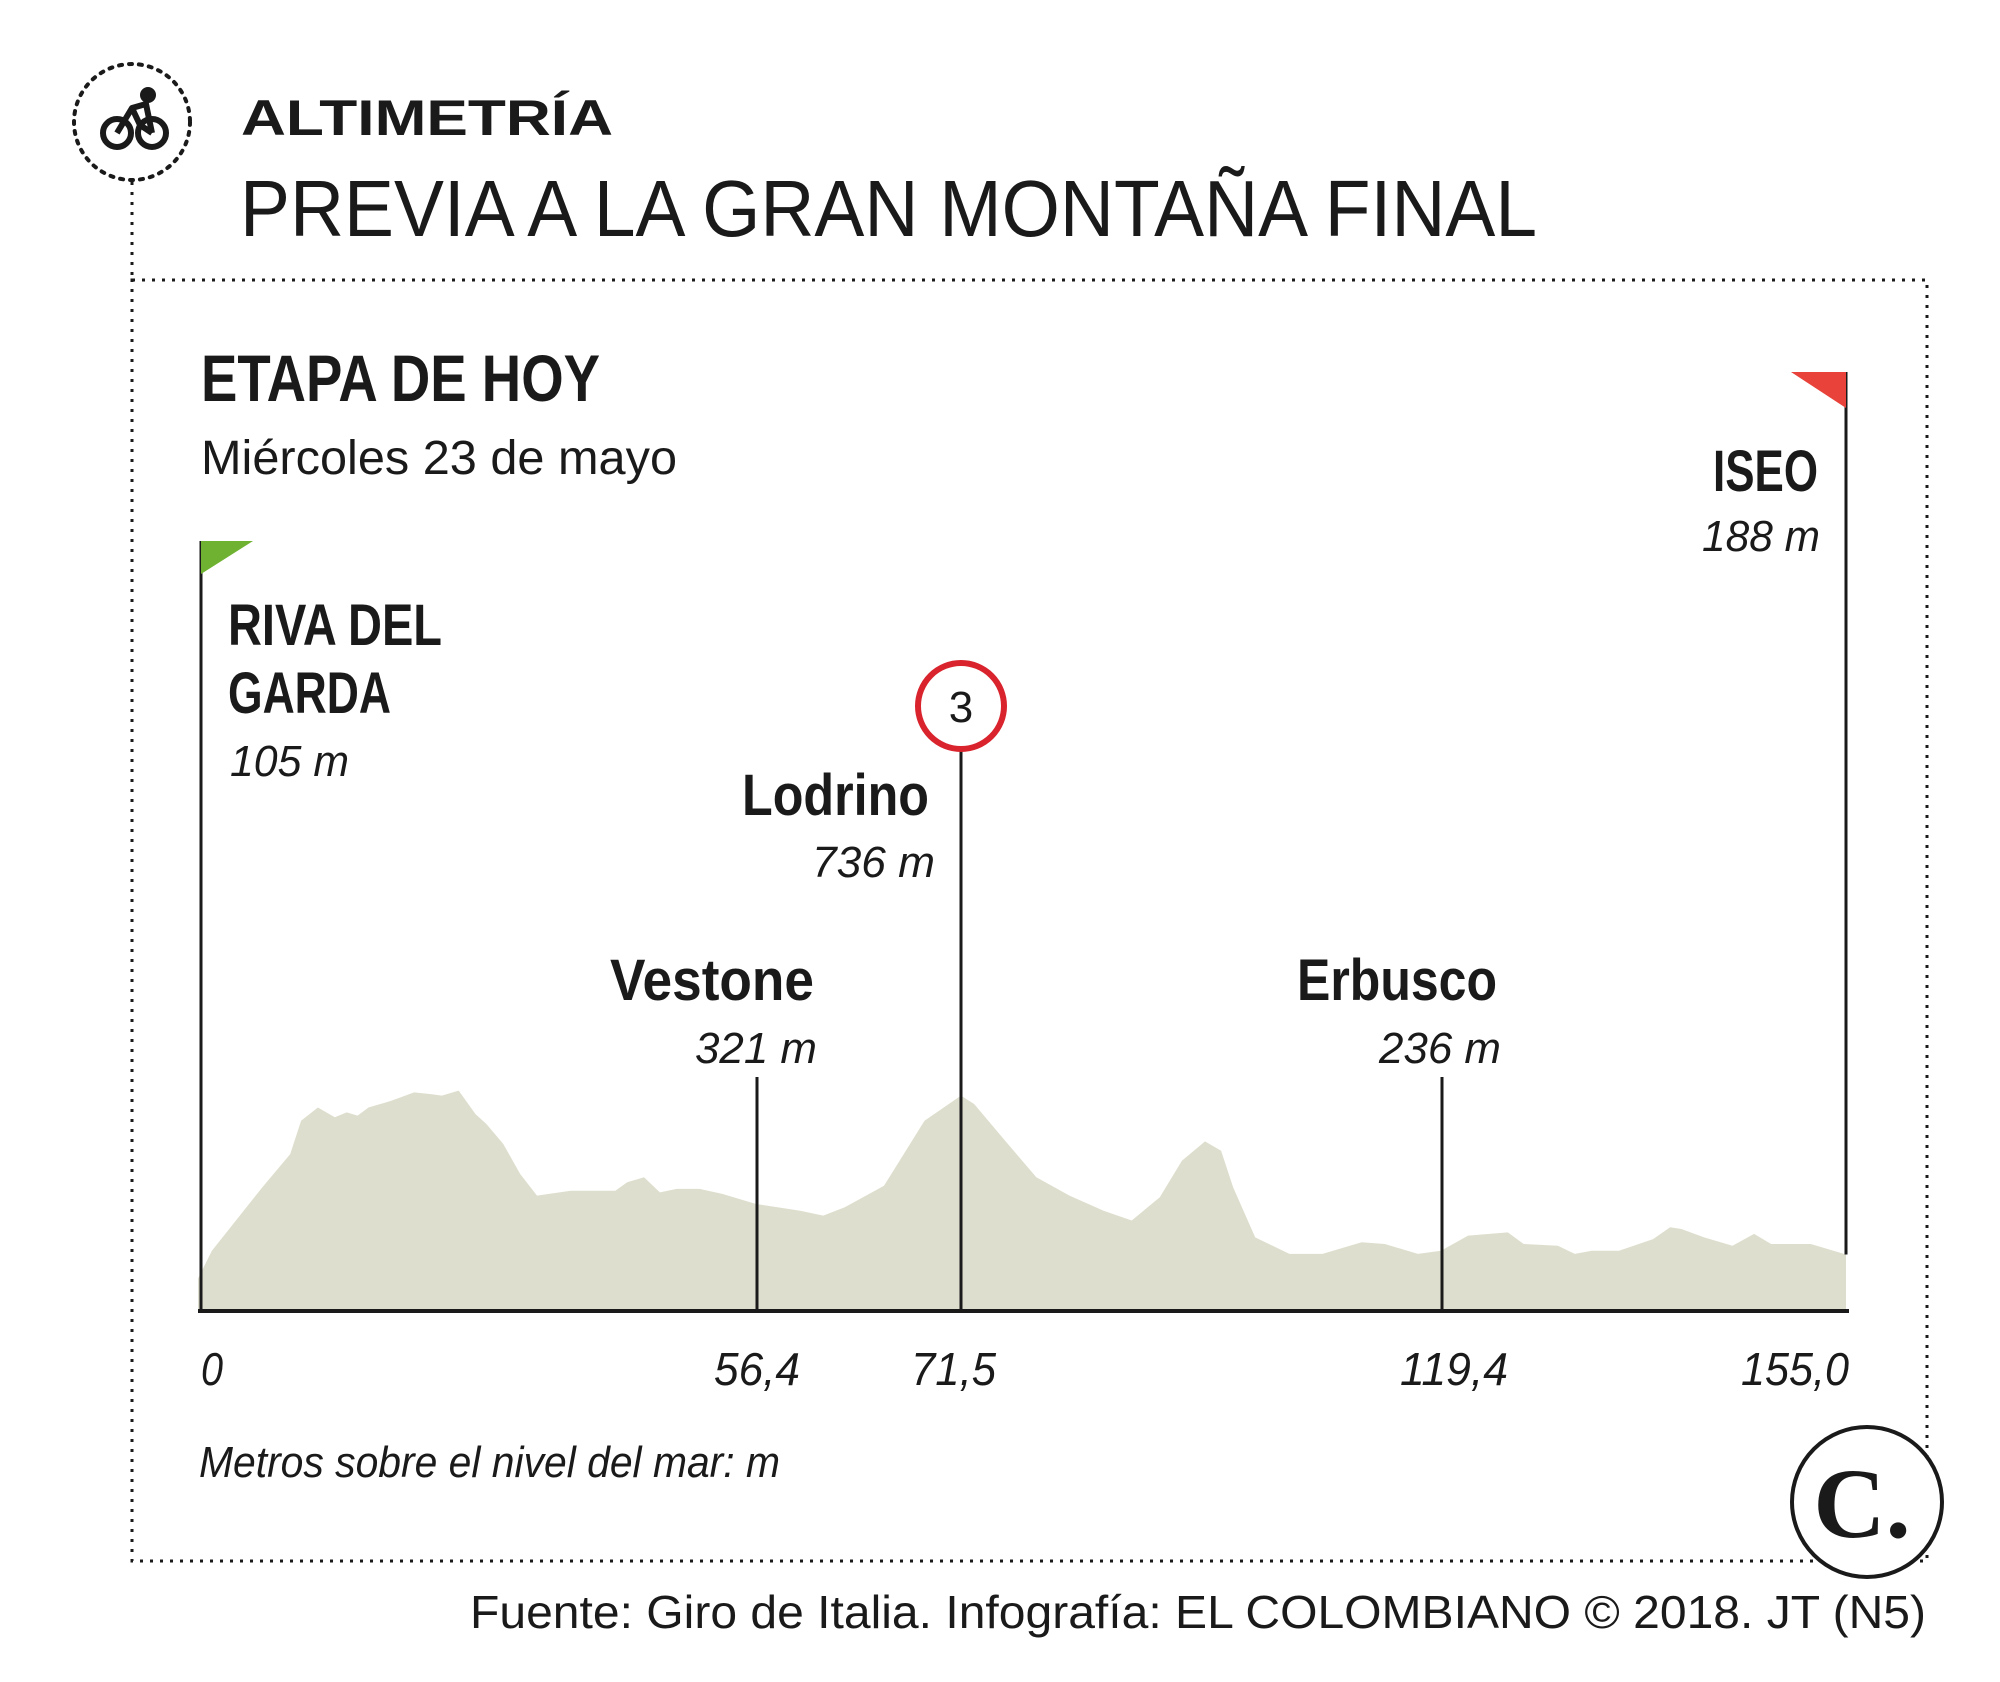 The image size is (2000, 1682). I want to click on elevation-profile-area, so click(1022, 1199).